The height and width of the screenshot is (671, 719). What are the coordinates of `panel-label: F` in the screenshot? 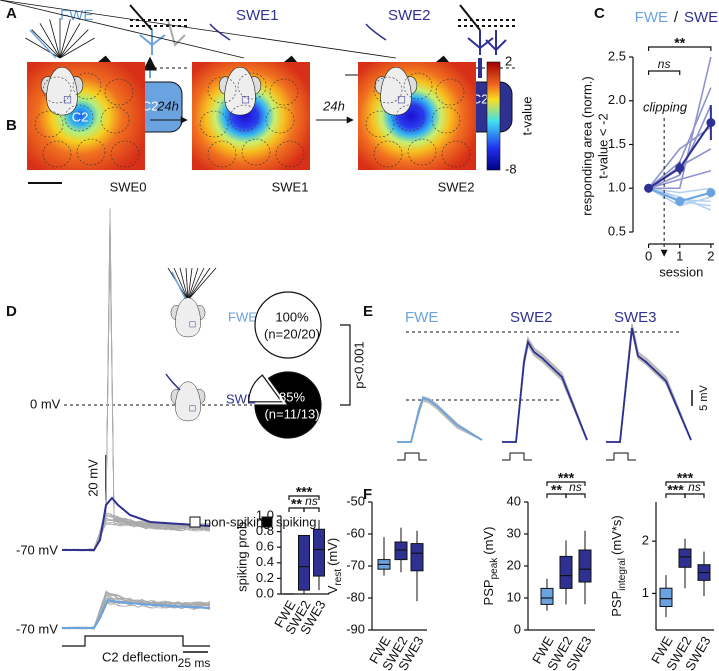 It's located at (367, 494).